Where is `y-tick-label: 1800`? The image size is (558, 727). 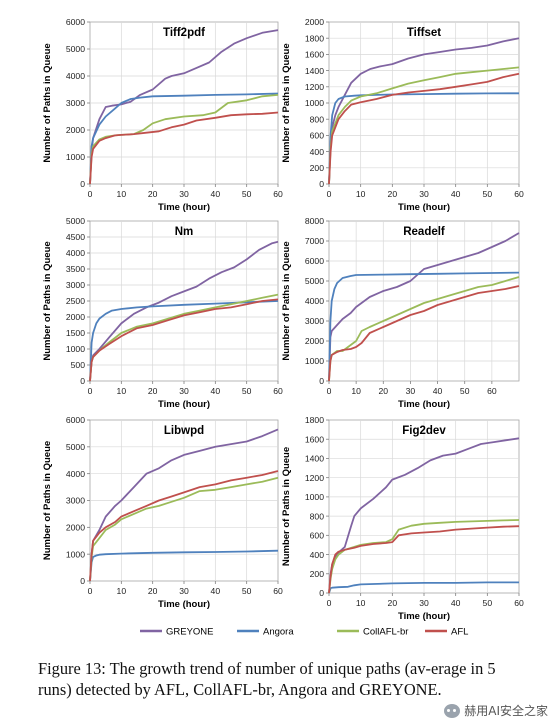
y-tick-label: 1800 is located at coordinates (314, 420).